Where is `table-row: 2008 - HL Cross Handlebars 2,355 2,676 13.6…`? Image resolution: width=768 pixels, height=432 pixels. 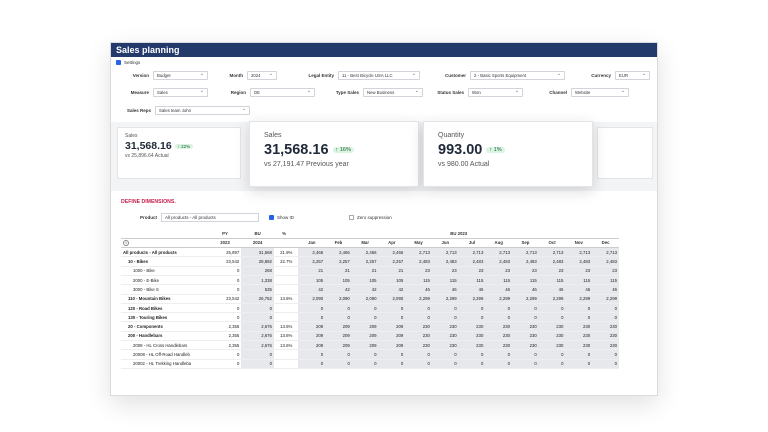 table-row: 2008 - HL Cross Handlebars 2,355 2,676 13.6… is located at coordinates (370, 345).